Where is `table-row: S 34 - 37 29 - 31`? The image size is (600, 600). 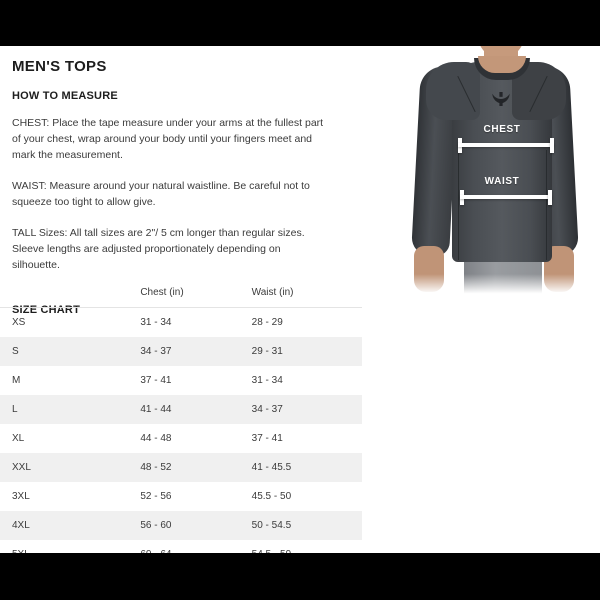
table-row: S 34 - 37 29 - 31 is located at coordinates (181, 351).